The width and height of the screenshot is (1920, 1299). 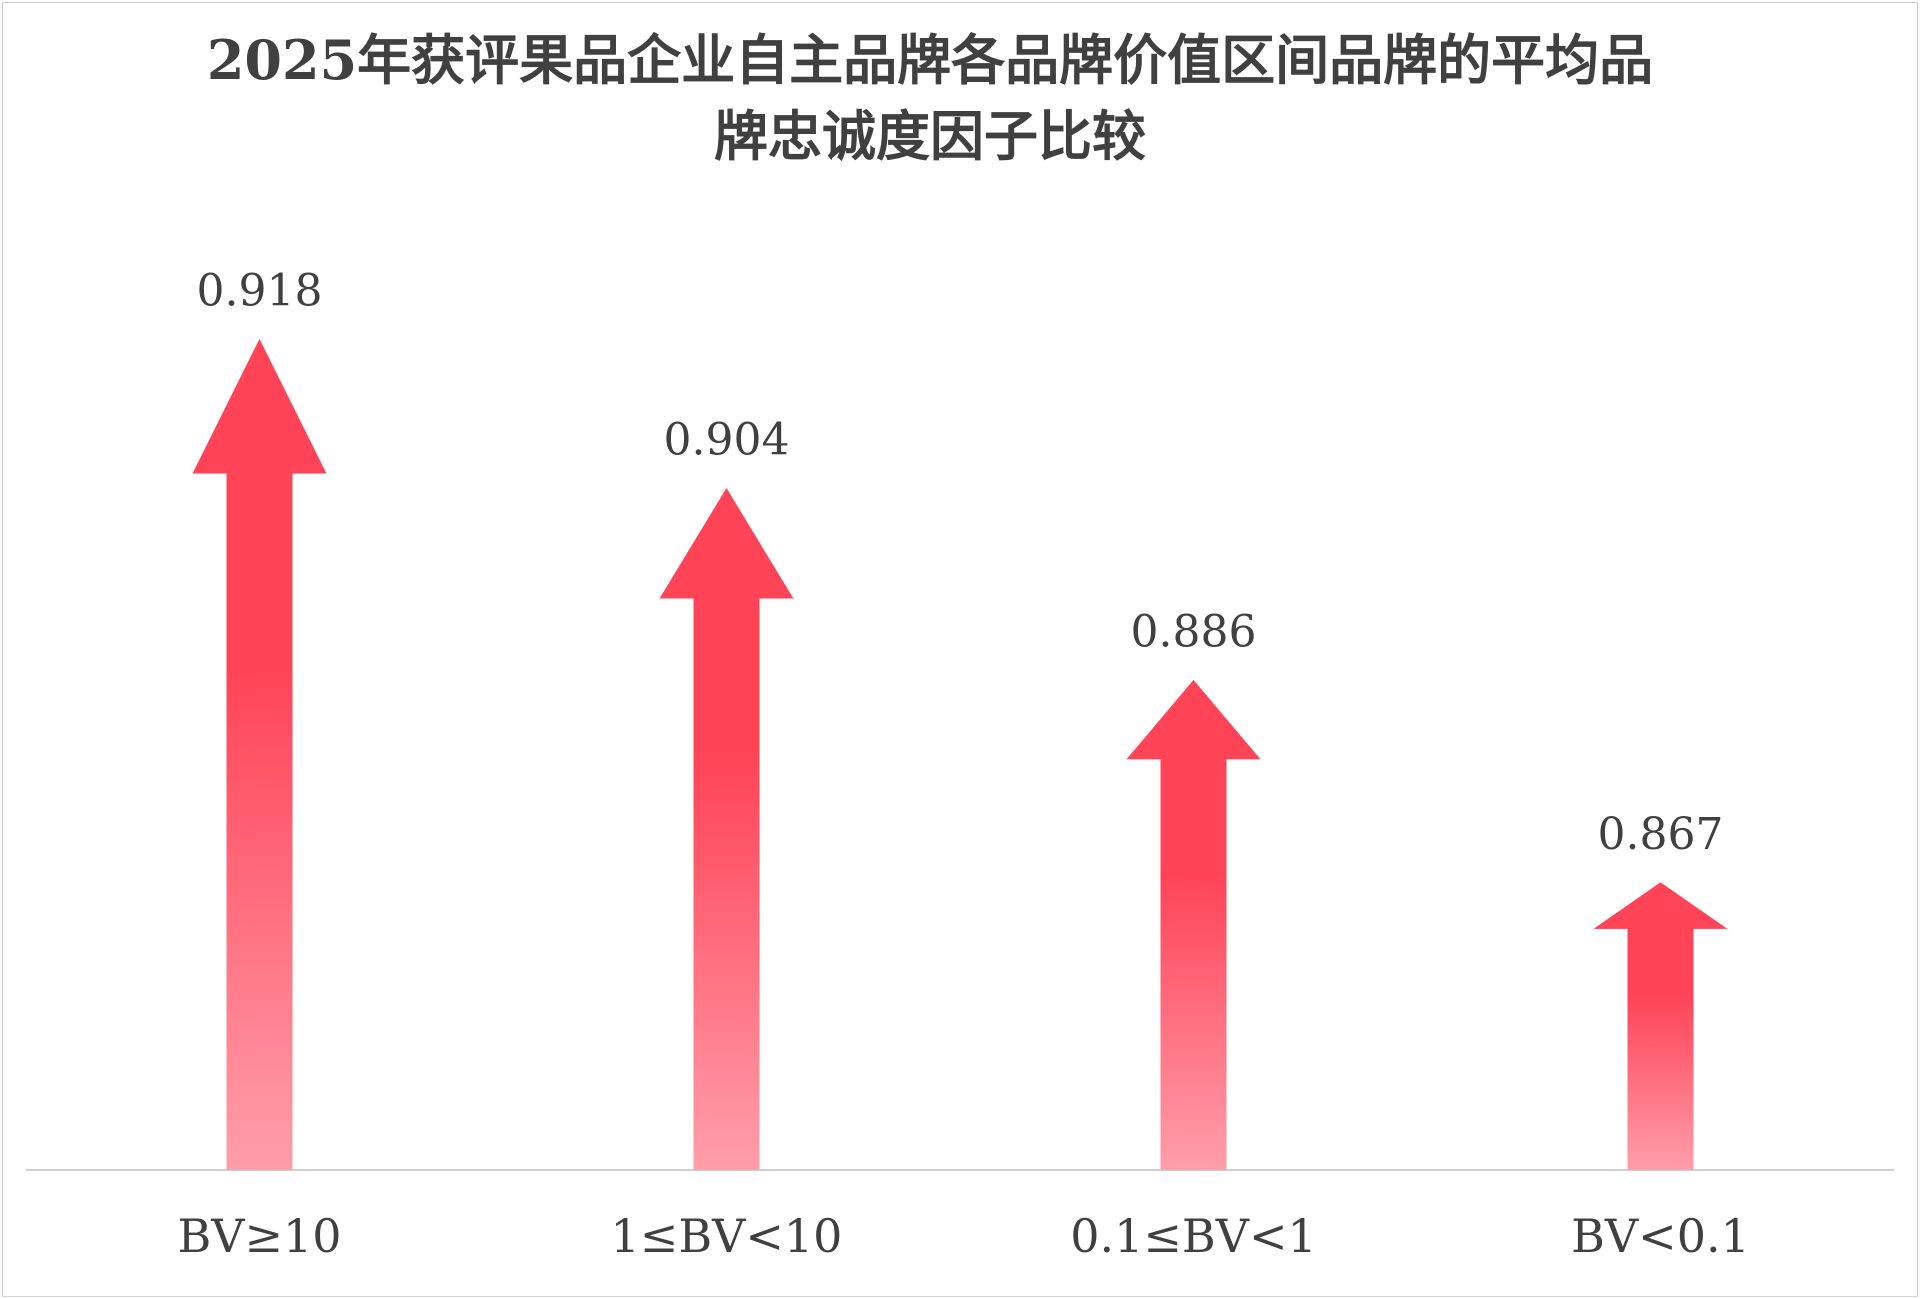 I want to click on x-tick-label: BV<0.1, so click(x=1660, y=1236).